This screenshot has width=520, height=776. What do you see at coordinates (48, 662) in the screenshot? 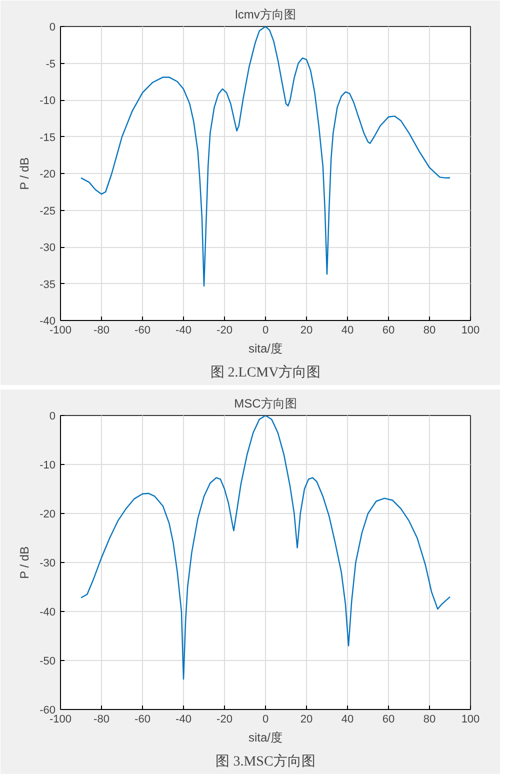
I see `y-tick-label: -50` at bounding box center [48, 662].